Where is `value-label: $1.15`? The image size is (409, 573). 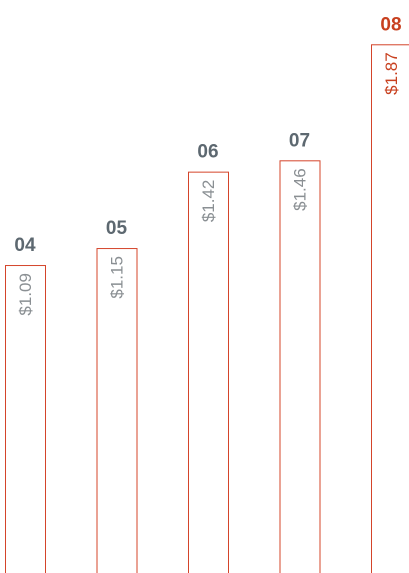 value-label: $1.15 is located at coordinates (117, 277).